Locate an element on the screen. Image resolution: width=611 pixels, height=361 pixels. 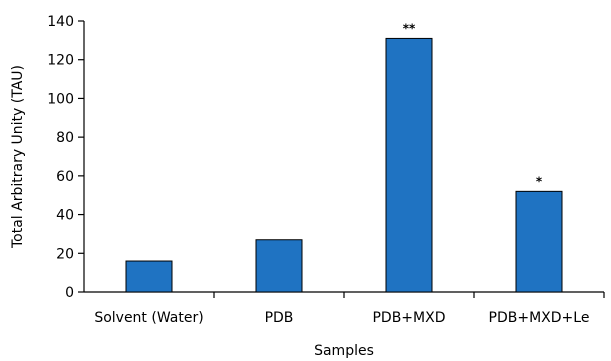
x-tick-label: PDB is located at coordinates (279, 318).